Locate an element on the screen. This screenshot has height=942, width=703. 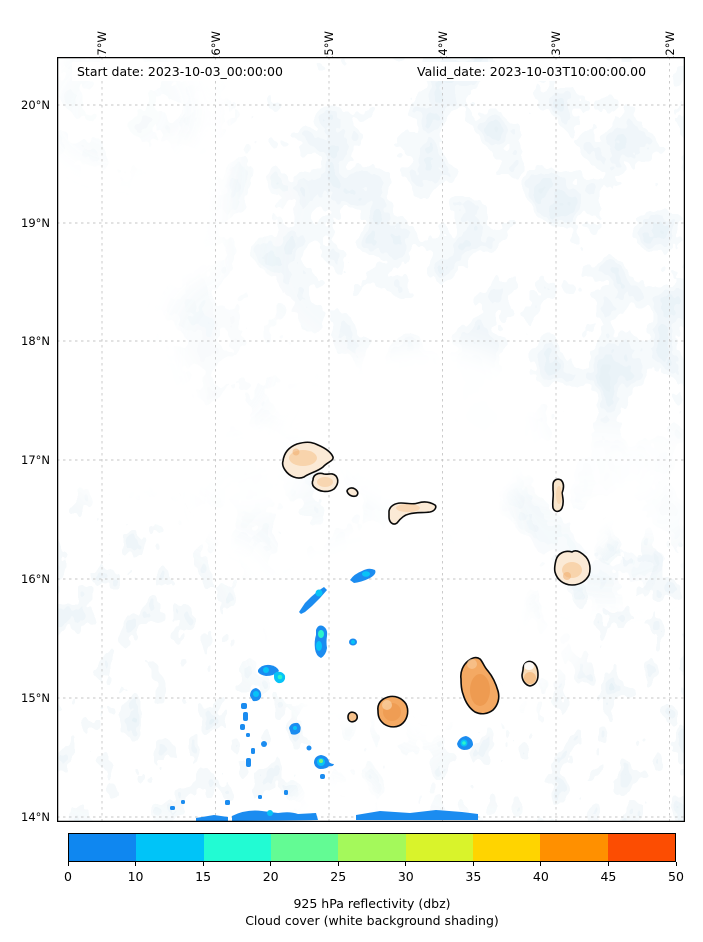
lat-tick-label: 15°N is located at coordinates (35, 698).